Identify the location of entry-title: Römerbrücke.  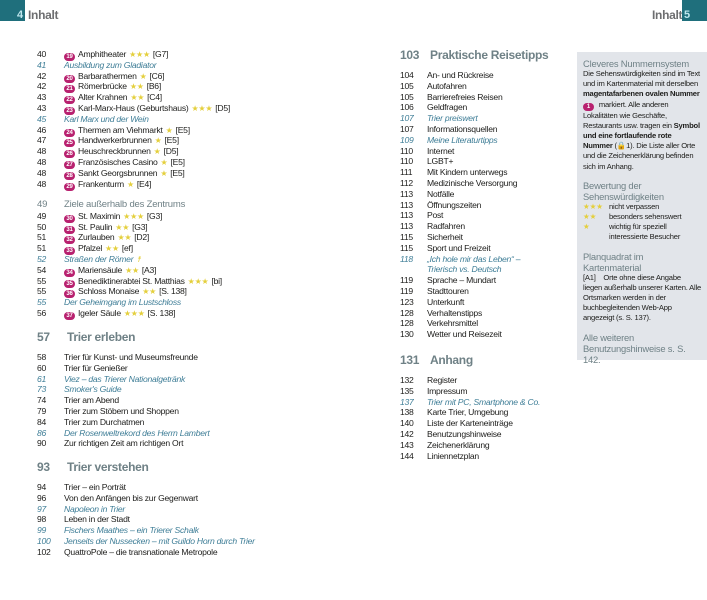
(102, 86).